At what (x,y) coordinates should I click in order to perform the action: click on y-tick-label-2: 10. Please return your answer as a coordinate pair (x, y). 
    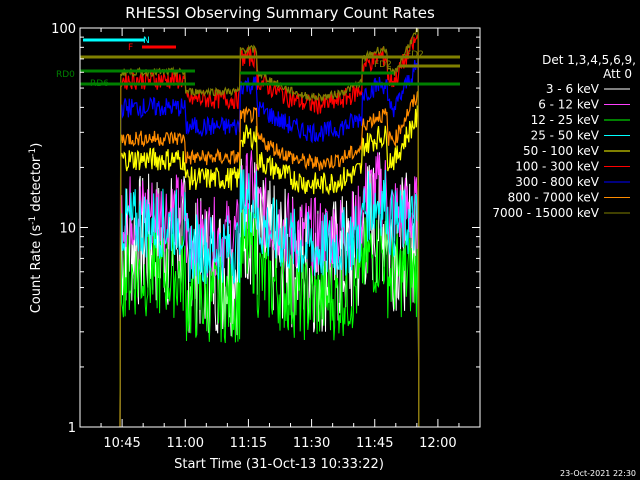
    Looking at the image, I should click on (67, 229).